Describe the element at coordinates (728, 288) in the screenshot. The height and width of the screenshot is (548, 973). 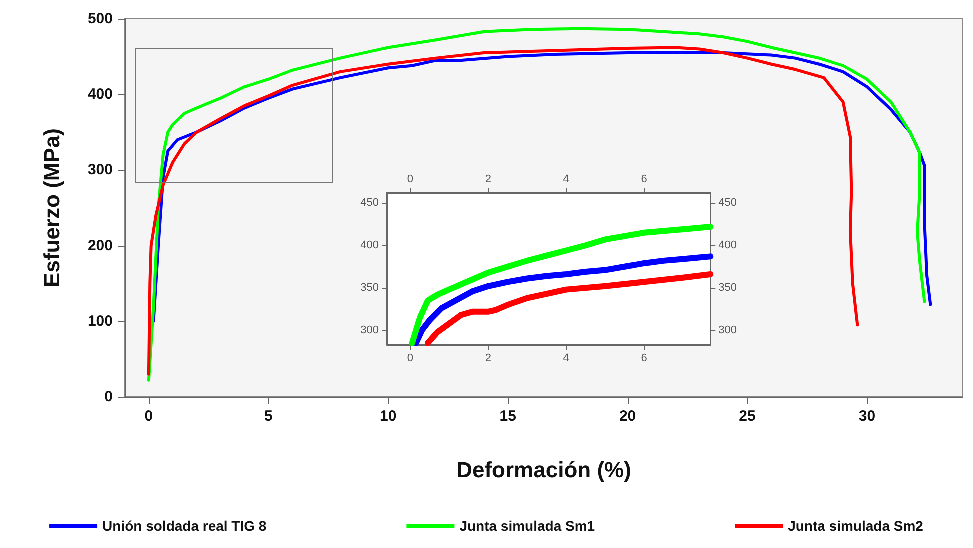
I see `y2-tick-label: 350` at that location.